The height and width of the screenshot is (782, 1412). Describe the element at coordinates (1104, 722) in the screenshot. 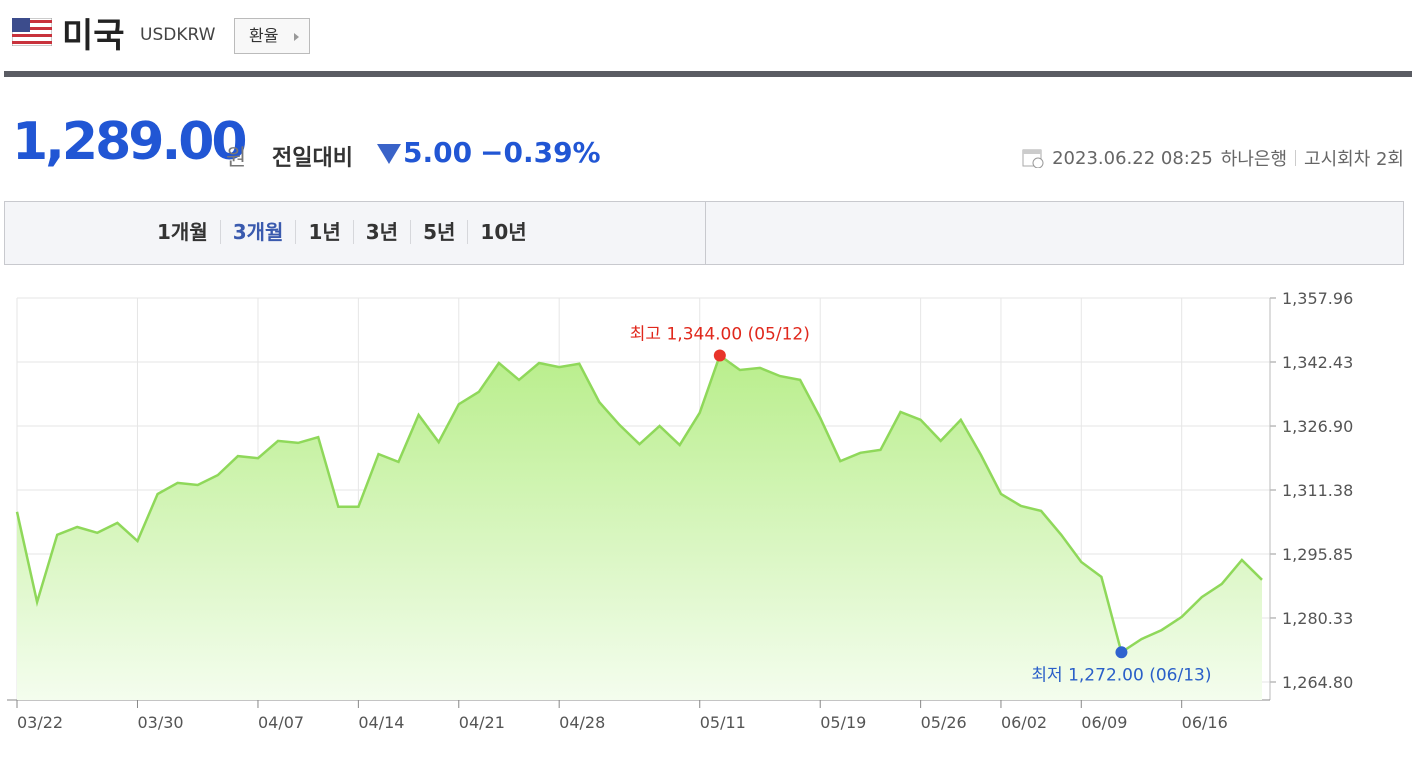

I see `x-tick-label: 06/09` at that location.